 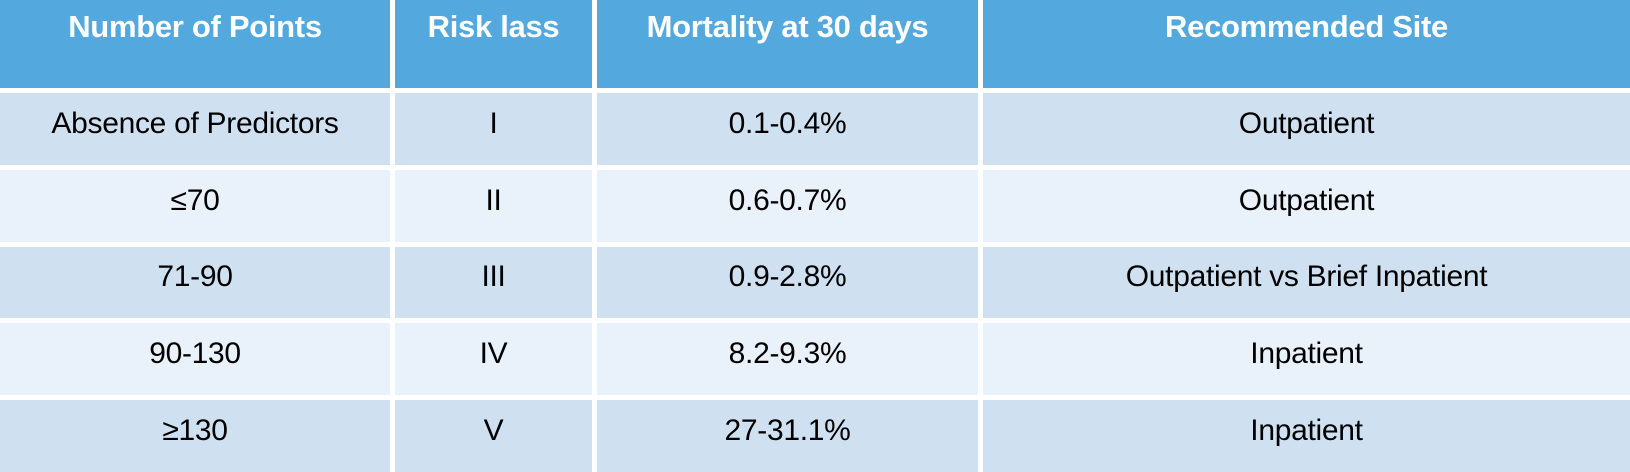 I want to click on cell-risk-class: IV, so click(x=493, y=359).